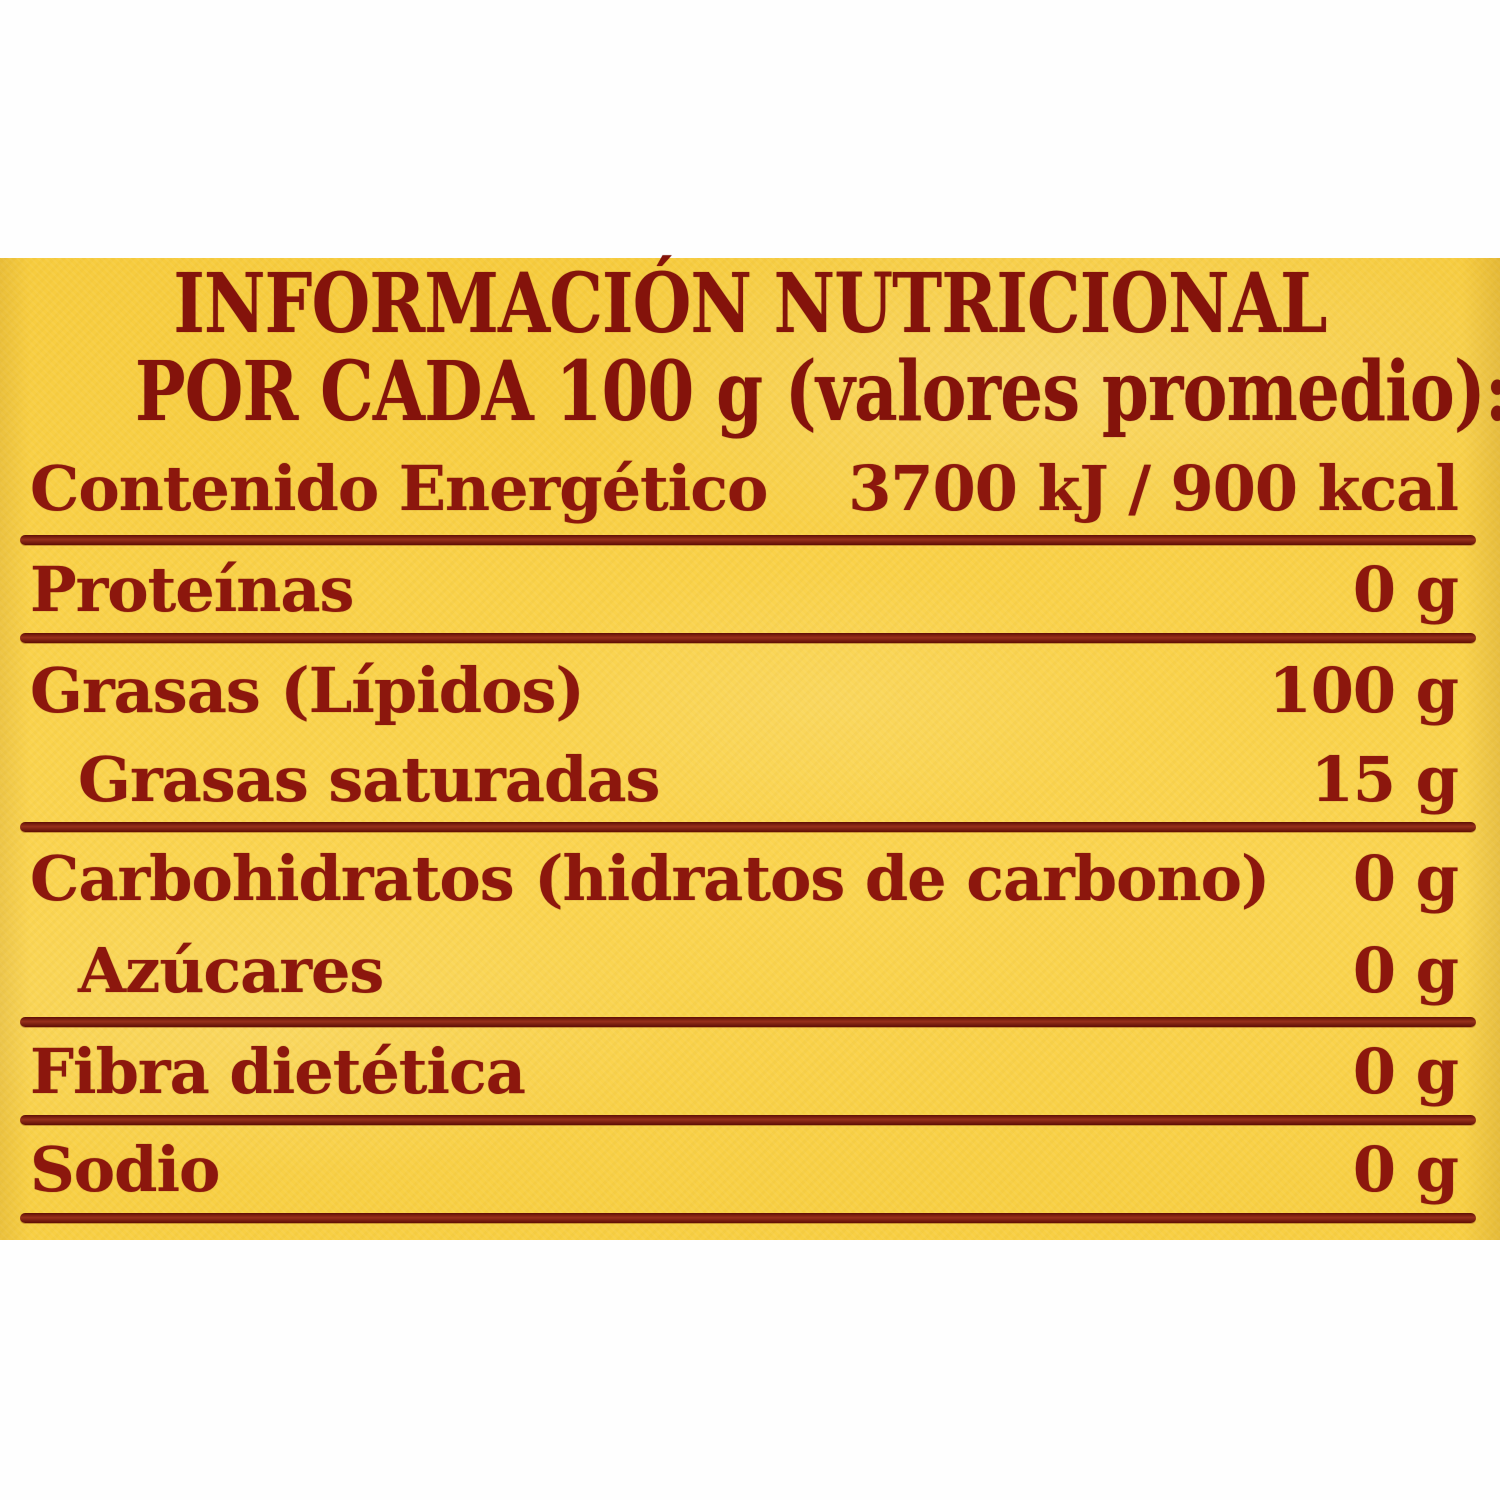 This screenshot has width=1500, height=1500. What do you see at coordinates (1384, 779) in the screenshot?
I see `nutrient-value: 15 g` at bounding box center [1384, 779].